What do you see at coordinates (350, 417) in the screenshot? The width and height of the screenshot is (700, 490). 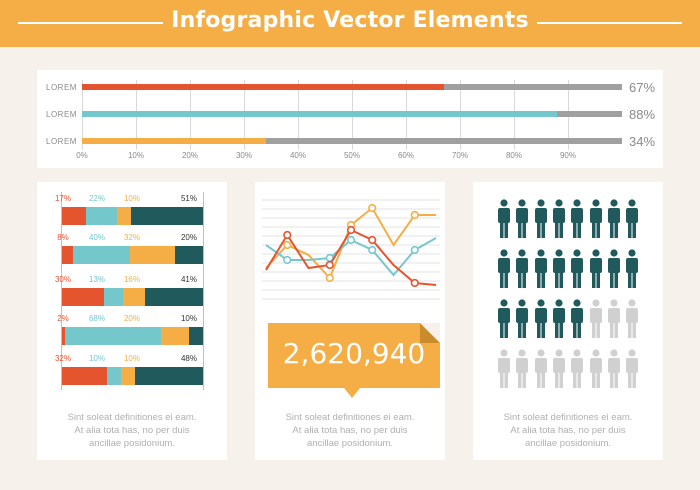 I see `middle-desc-line-1: Sint soleat definitiones ei eam.` at bounding box center [350, 417].